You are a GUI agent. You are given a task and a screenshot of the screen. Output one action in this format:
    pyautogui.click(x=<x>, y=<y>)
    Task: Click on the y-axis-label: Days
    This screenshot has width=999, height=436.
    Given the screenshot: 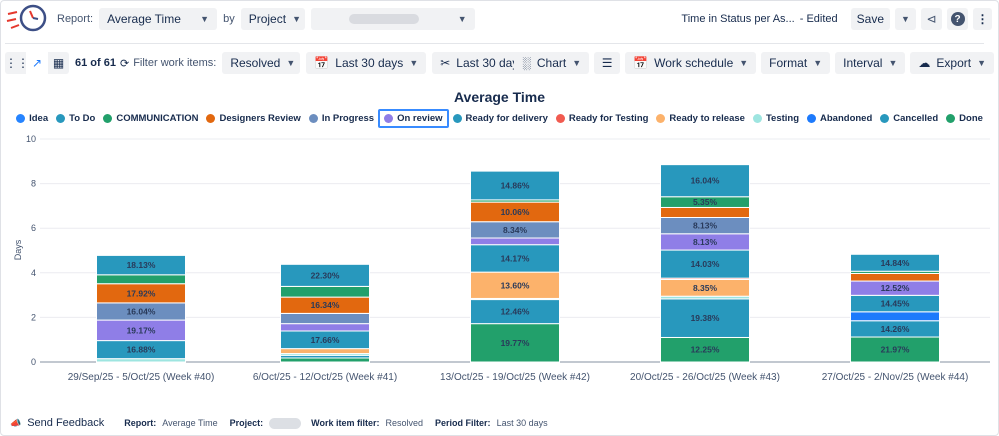 What is the action you would take?
    pyautogui.click(x=18, y=249)
    